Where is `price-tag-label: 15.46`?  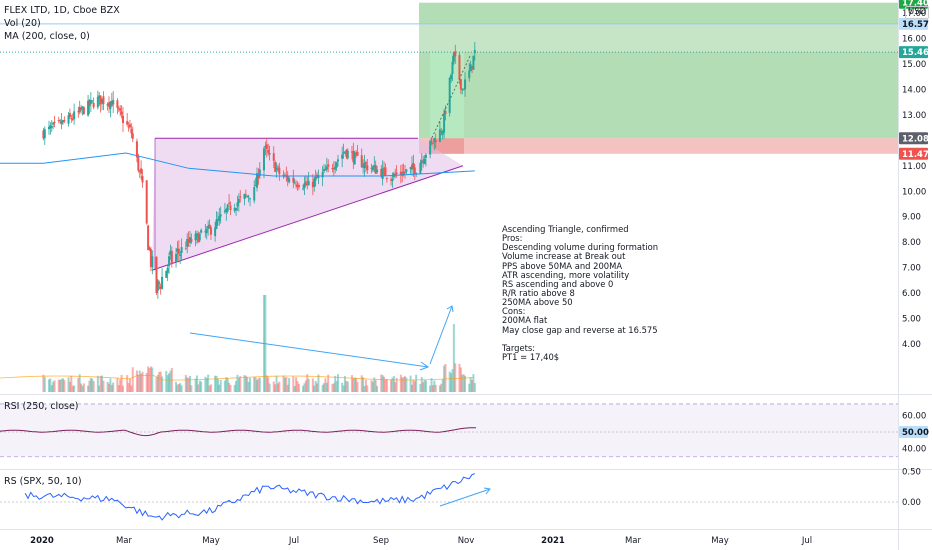
price-tag-label: 15.46 is located at coordinates (915, 53).